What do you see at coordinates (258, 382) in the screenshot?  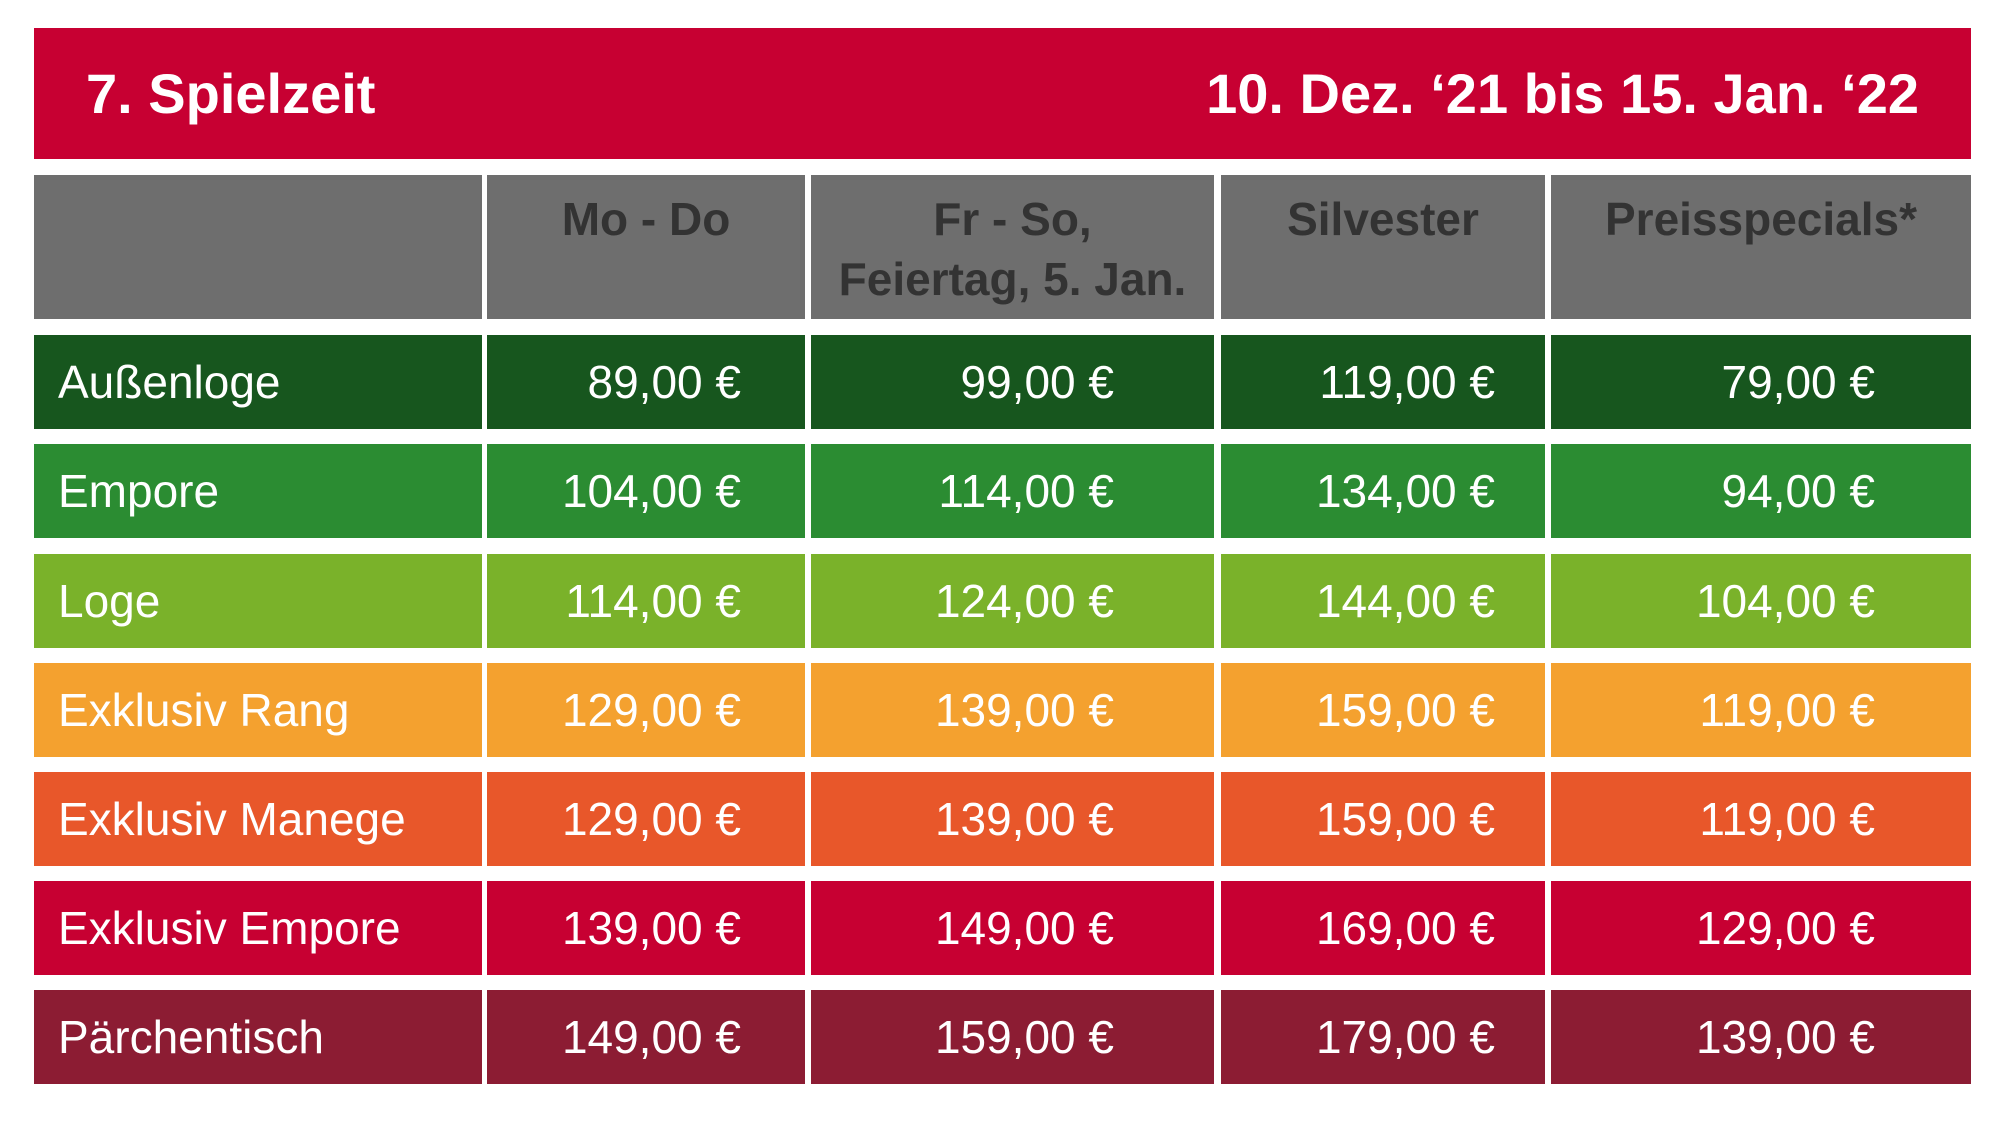 I see `row-label: Außenloge` at bounding box center [258, 382].